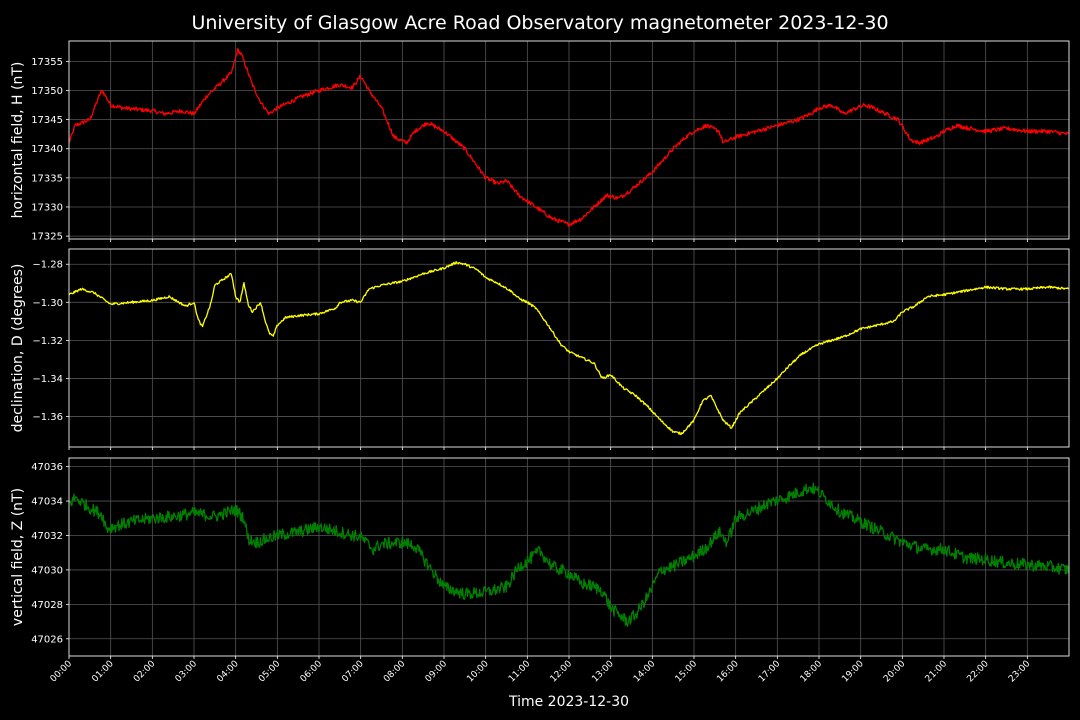  I want to click on y-tick-label: 17355, so click(47, 62).